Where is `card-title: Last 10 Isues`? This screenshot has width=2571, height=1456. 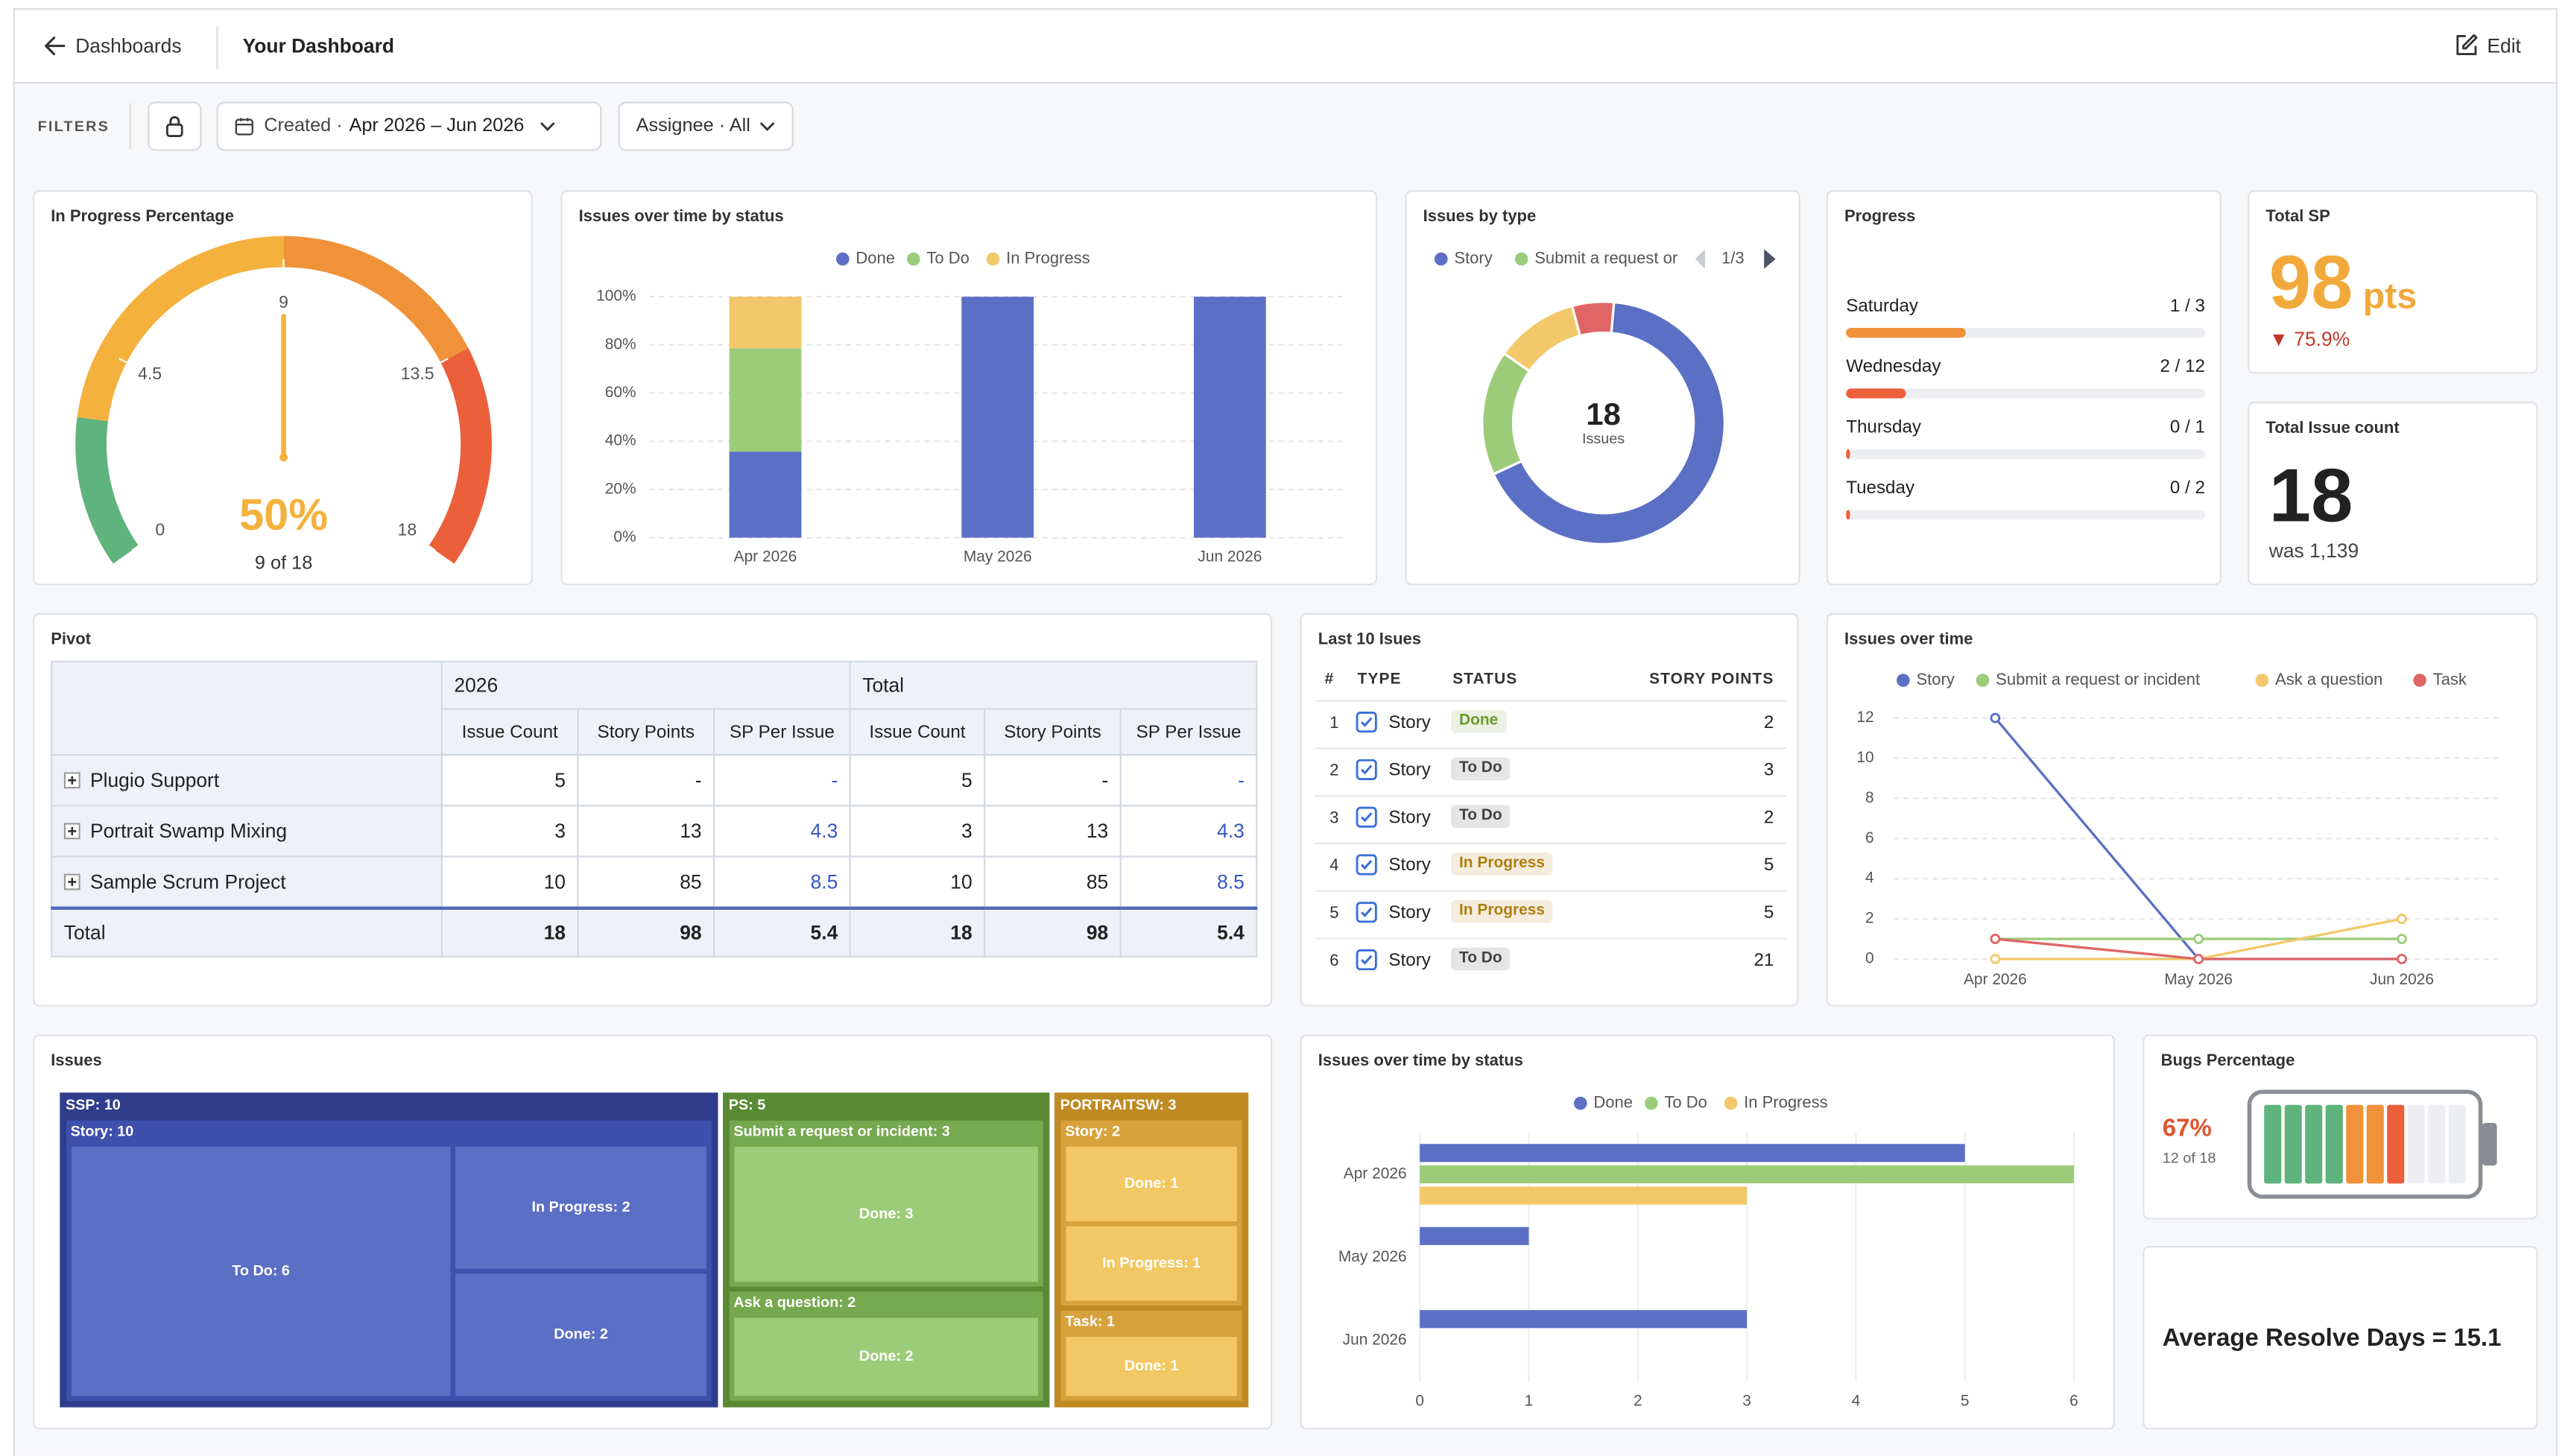
card-title: Last 10 Isues is located at coordinates (1369, 640).